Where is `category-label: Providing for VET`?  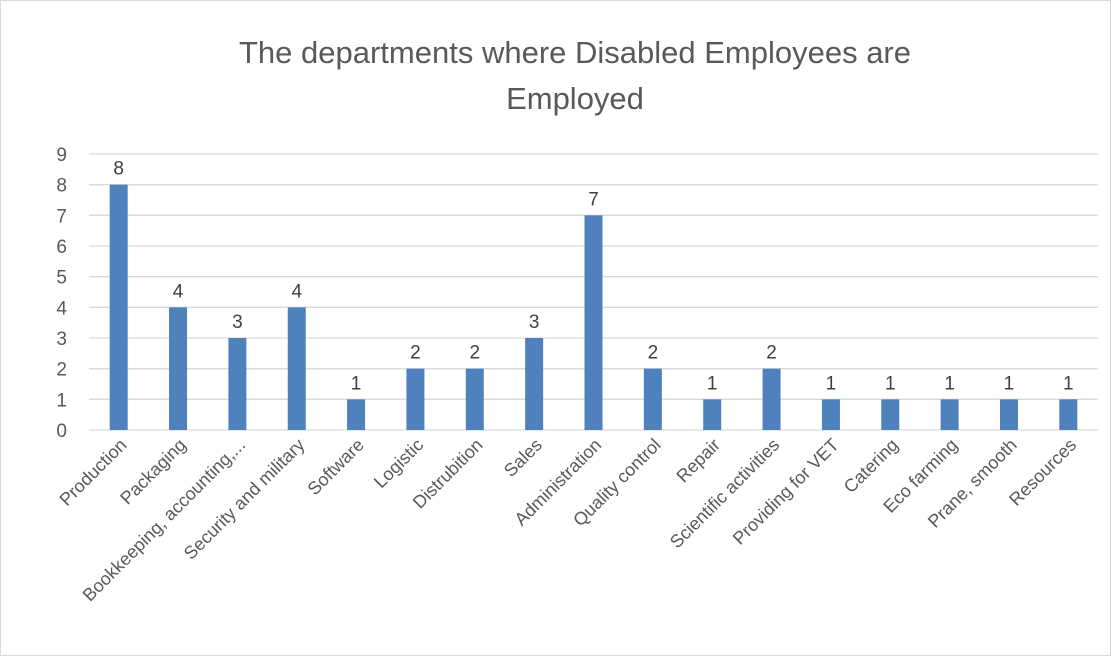 category-label: Providing for VET is located at coordinates (786, 492).